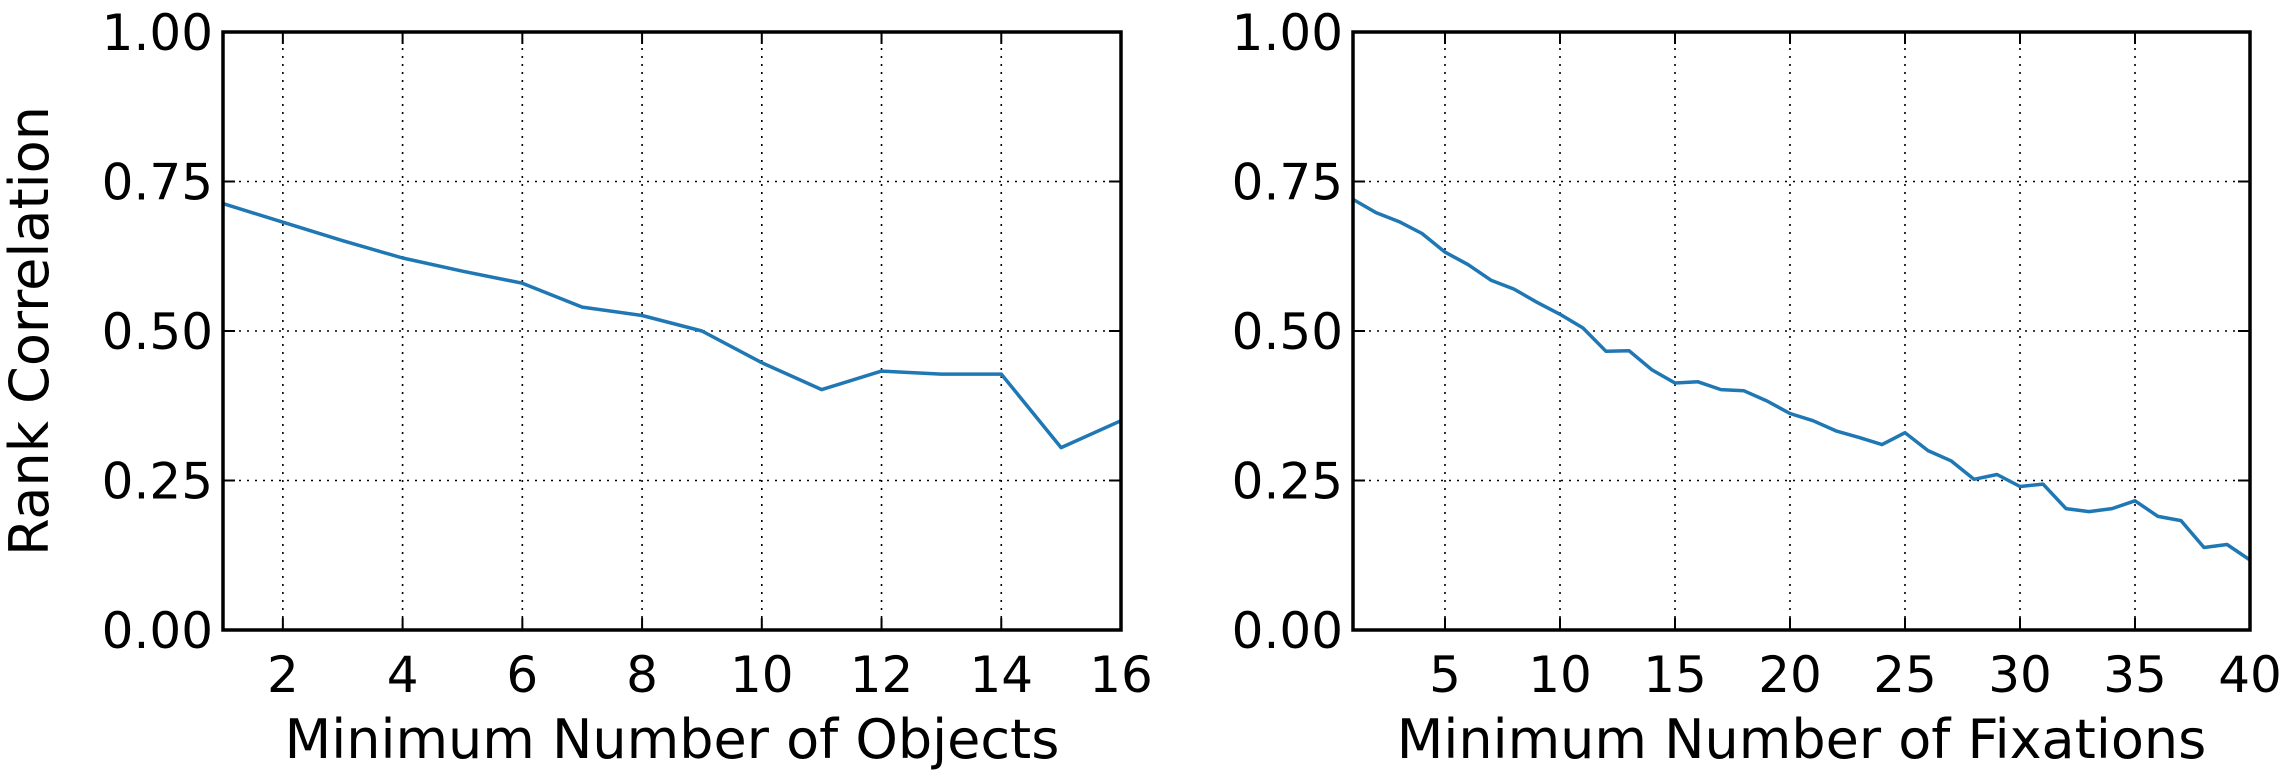  Describe the element at coordinates (2250, 675) in the screenshot. I see `x-tick-label: 40` at that location.